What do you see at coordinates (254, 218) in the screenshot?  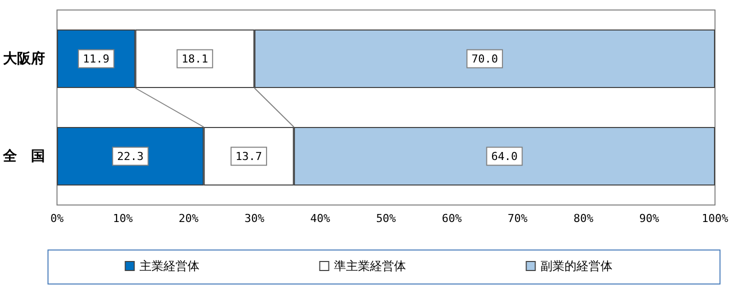 I see `x-tick-label: 30%` at bounding box center [254, 218].